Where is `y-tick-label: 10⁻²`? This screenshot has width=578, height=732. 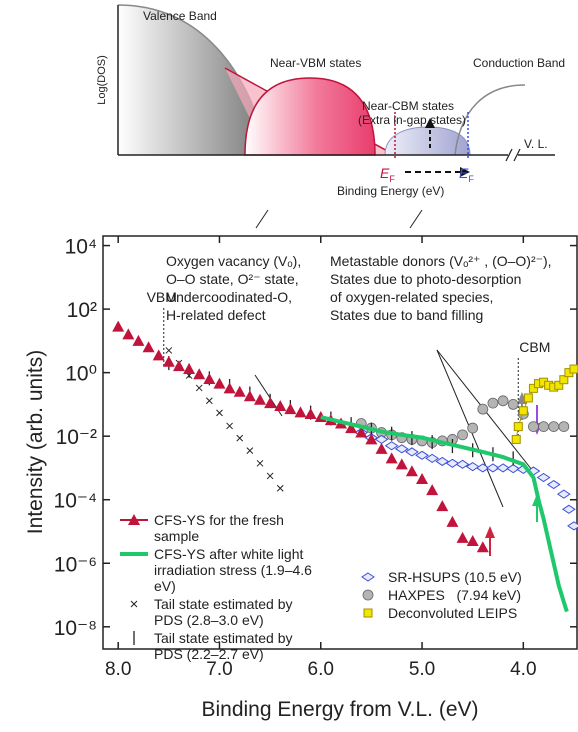
y-tick-label: 10⁻² is located at coordinates (76, 437).